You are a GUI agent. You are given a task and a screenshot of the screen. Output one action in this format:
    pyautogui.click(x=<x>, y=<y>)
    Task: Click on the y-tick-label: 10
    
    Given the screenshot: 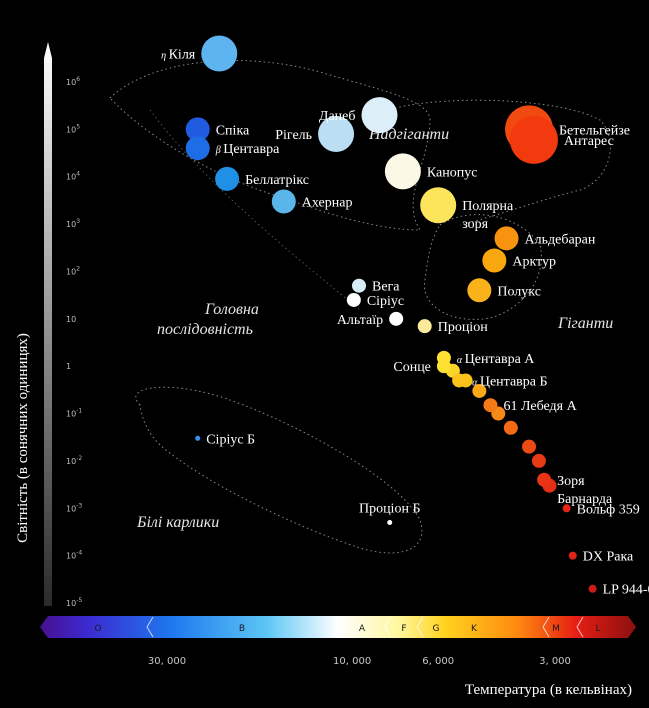 What is the action you would take?
    pyautogui.click(x=71, y=319)
    